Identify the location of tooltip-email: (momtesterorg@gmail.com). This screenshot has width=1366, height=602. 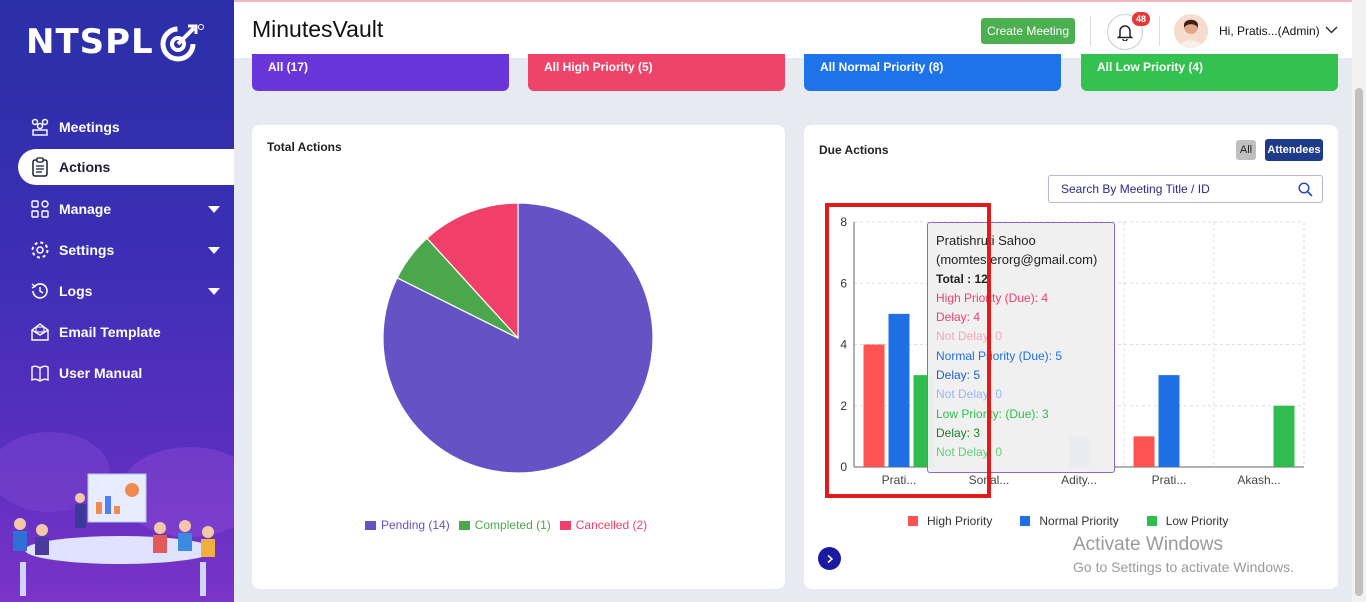
(1017, 260).